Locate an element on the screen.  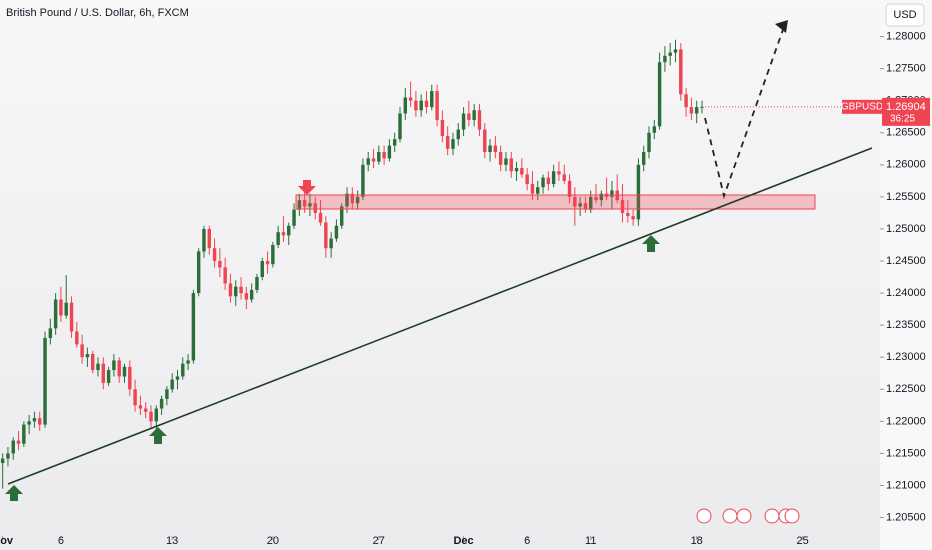
y-tick-label: 1.23500 is located at coordinates (906, 325).